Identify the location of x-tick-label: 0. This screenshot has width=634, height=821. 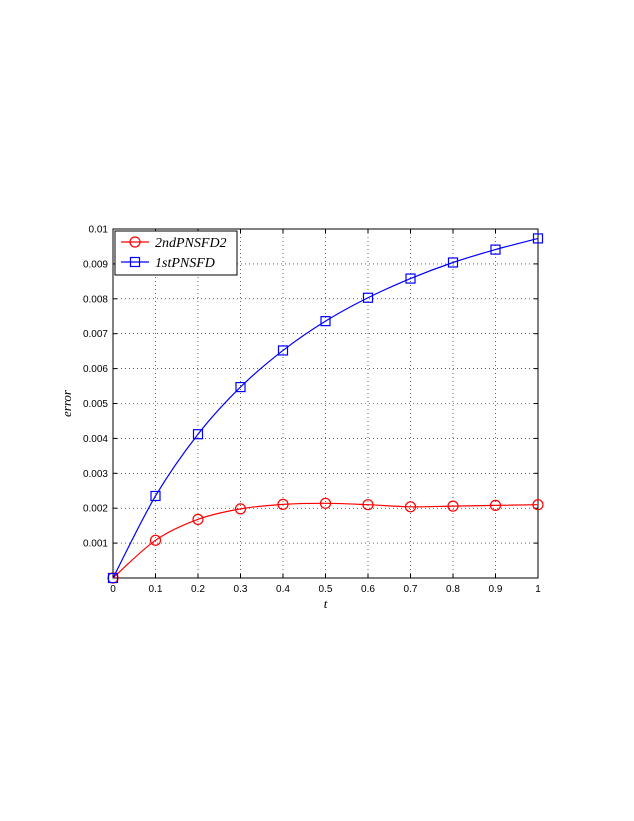
(113, 589).